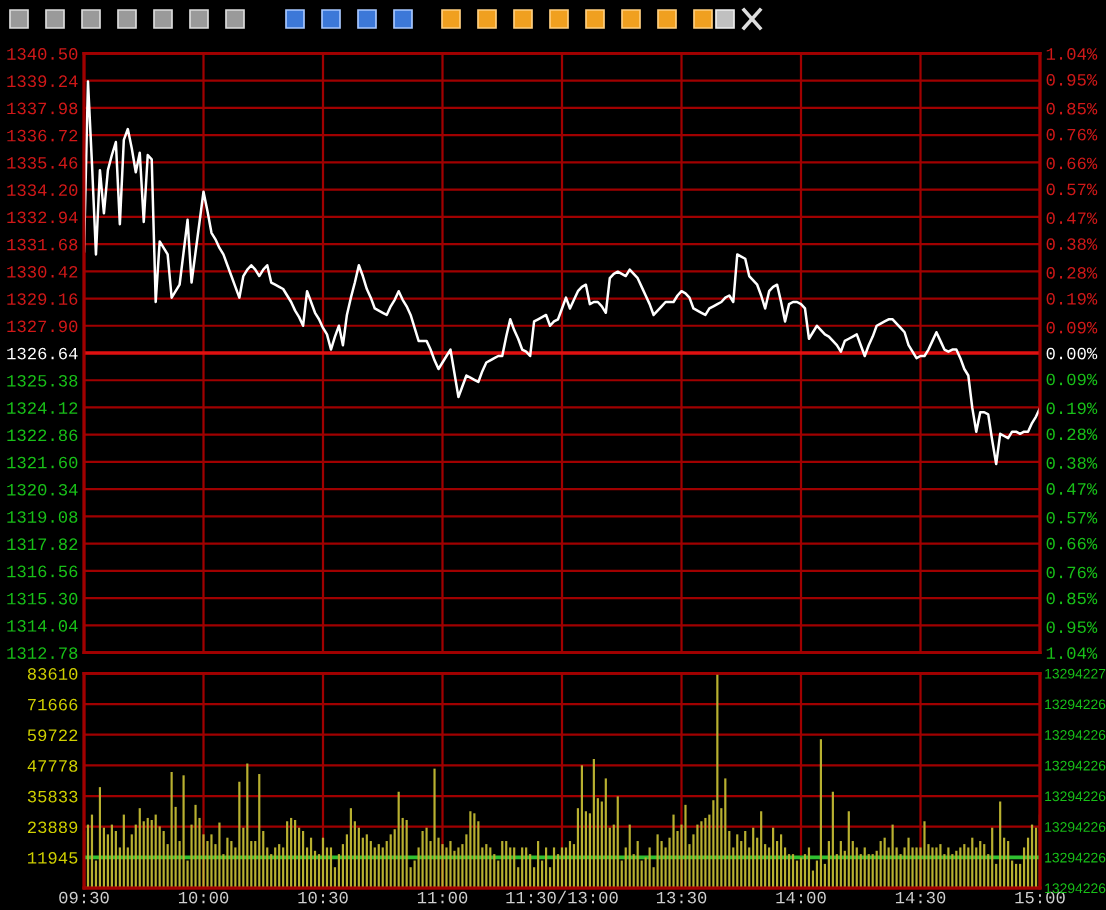 This screenshot has height=910, width=1106. I want to click on y-tick-label: 23889, so click(52, 827).